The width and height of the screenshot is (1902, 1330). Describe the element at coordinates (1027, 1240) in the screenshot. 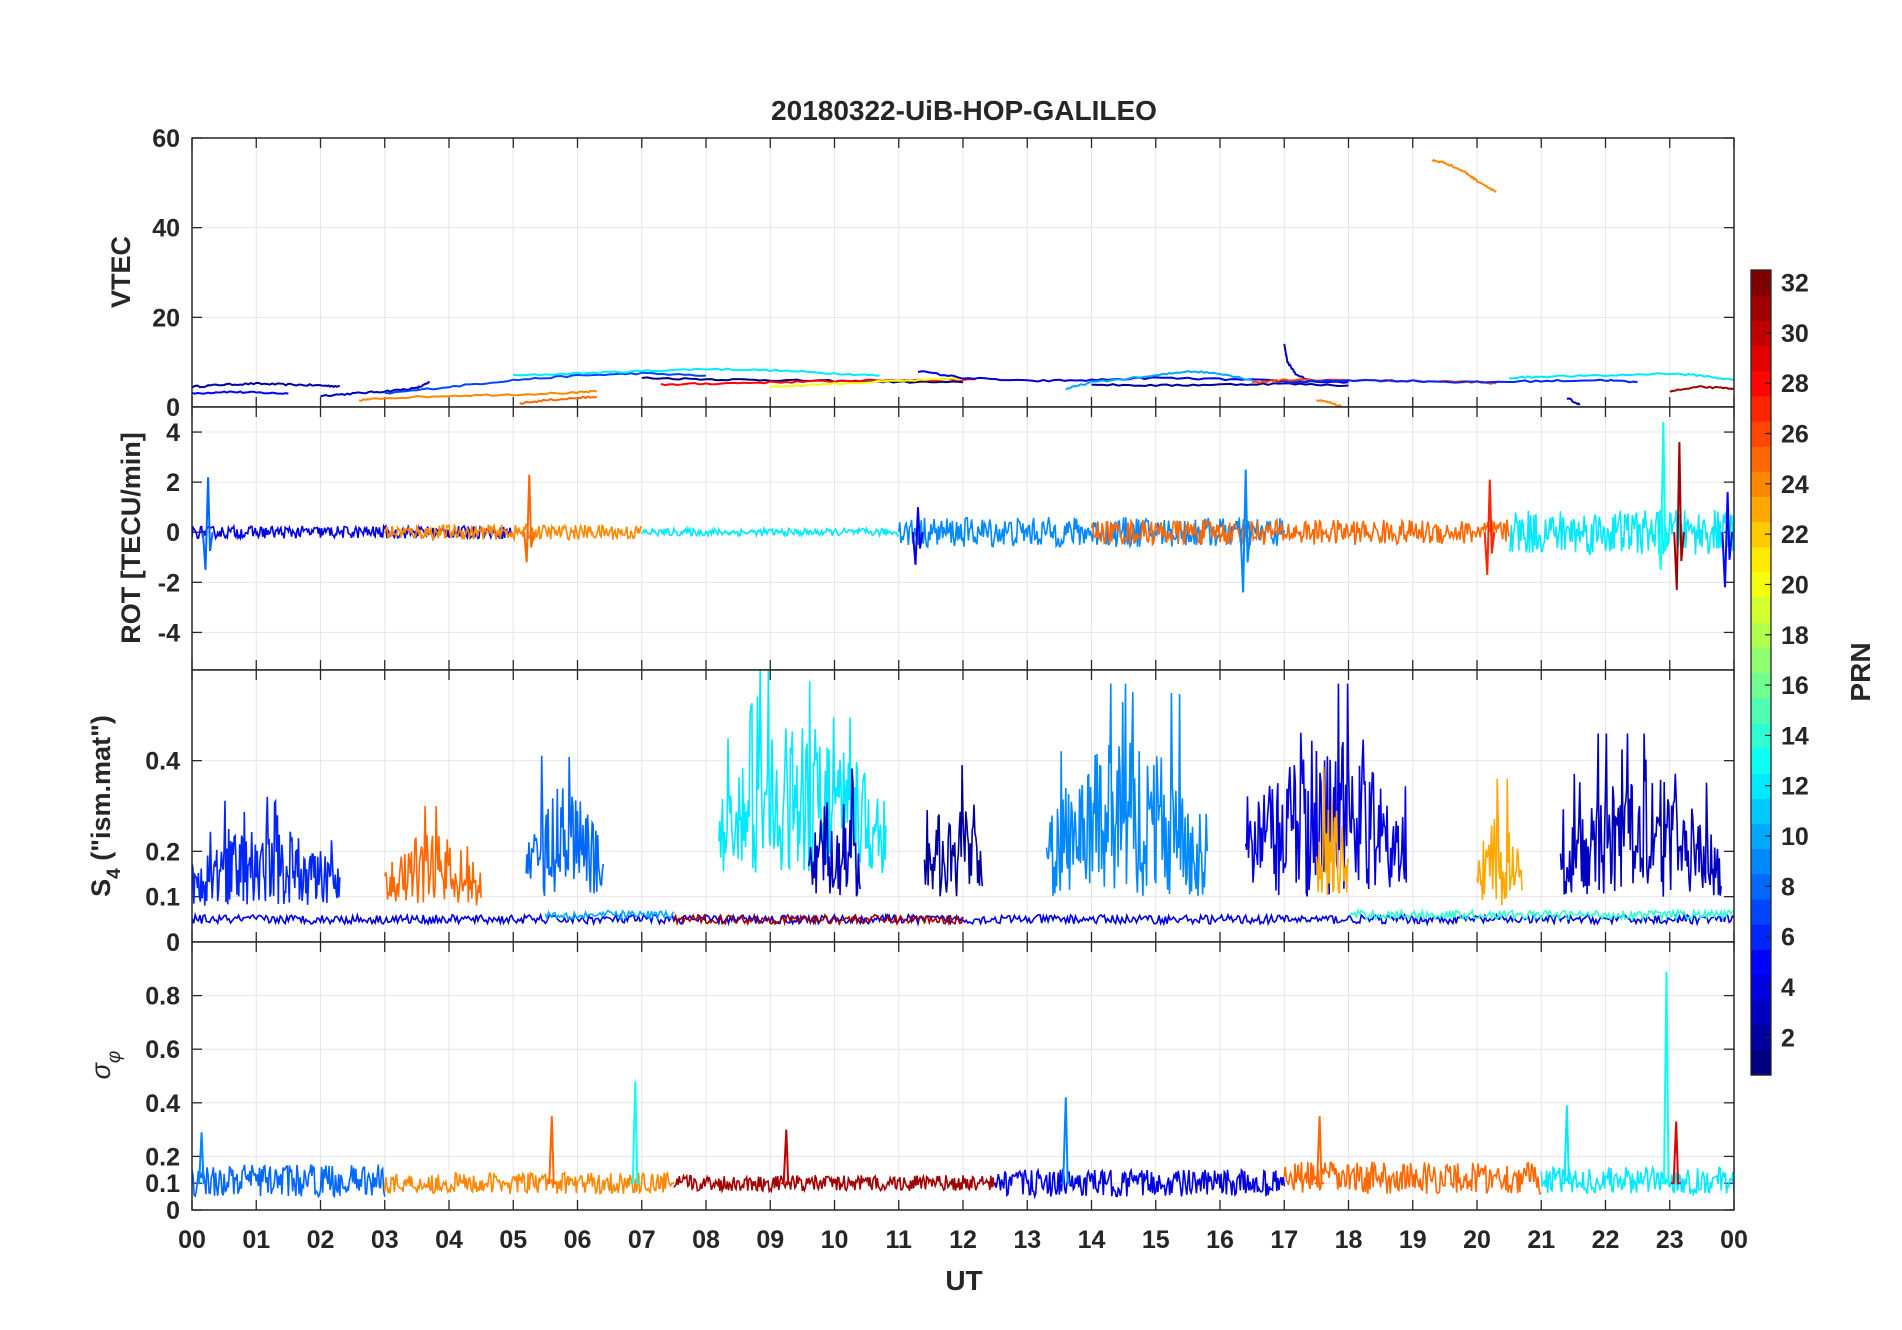

I see `x-tick-label: 13` at that location.